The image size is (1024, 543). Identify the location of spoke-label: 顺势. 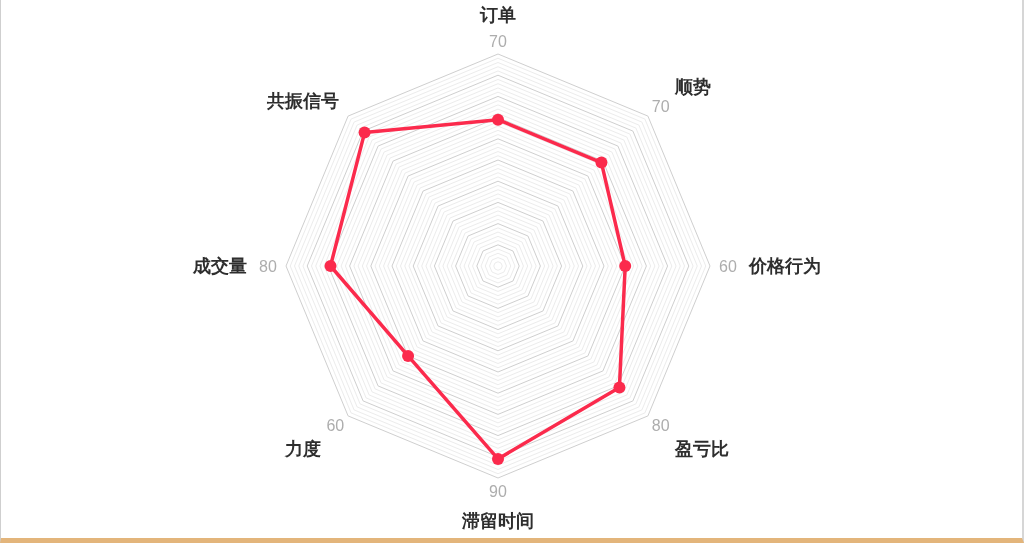
(693, 86).